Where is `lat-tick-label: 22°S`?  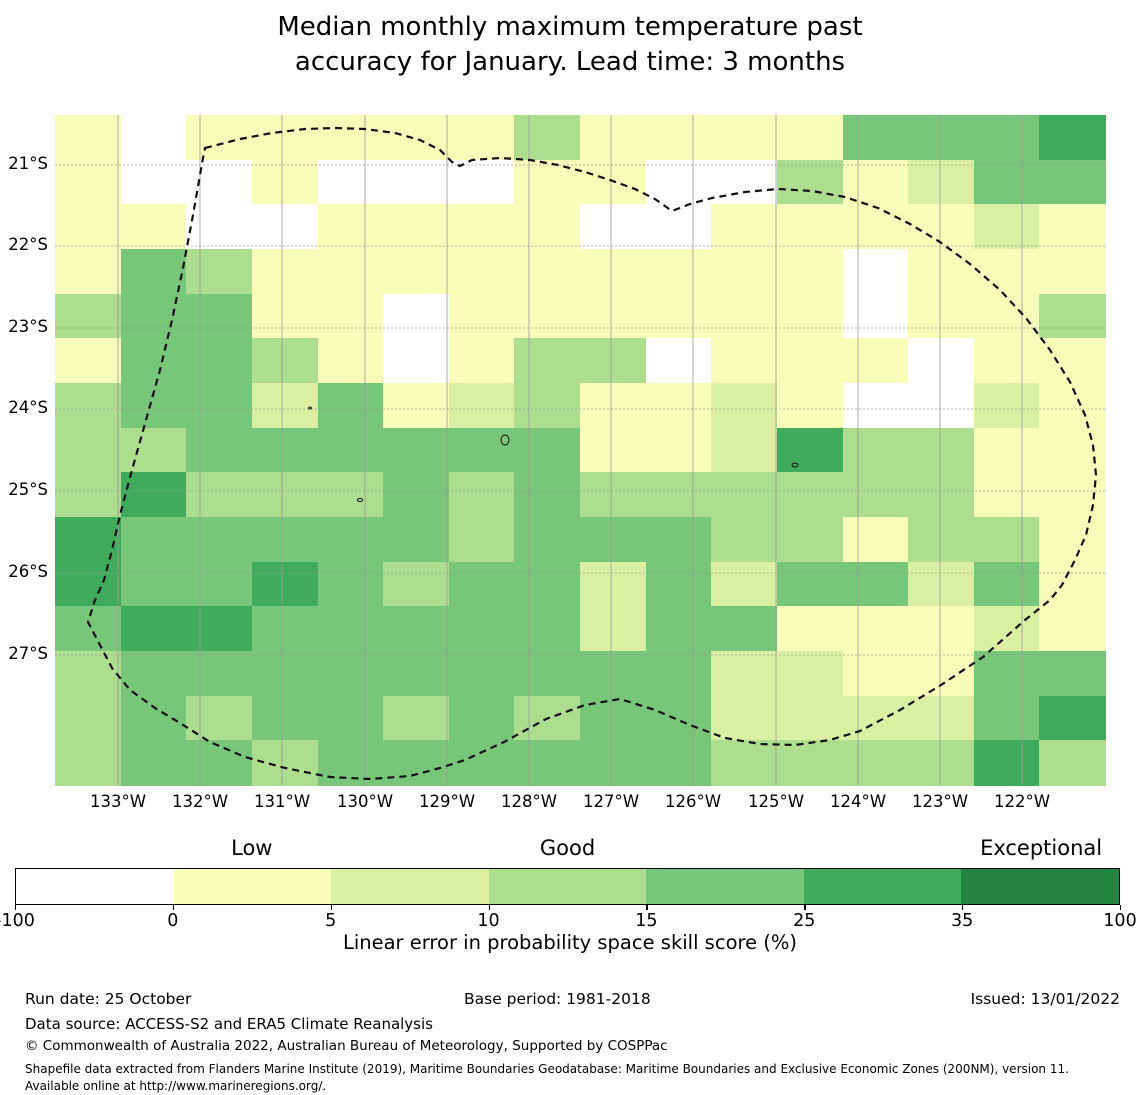 lat-tick-label: 22°S is located at coordinates (28, 244).